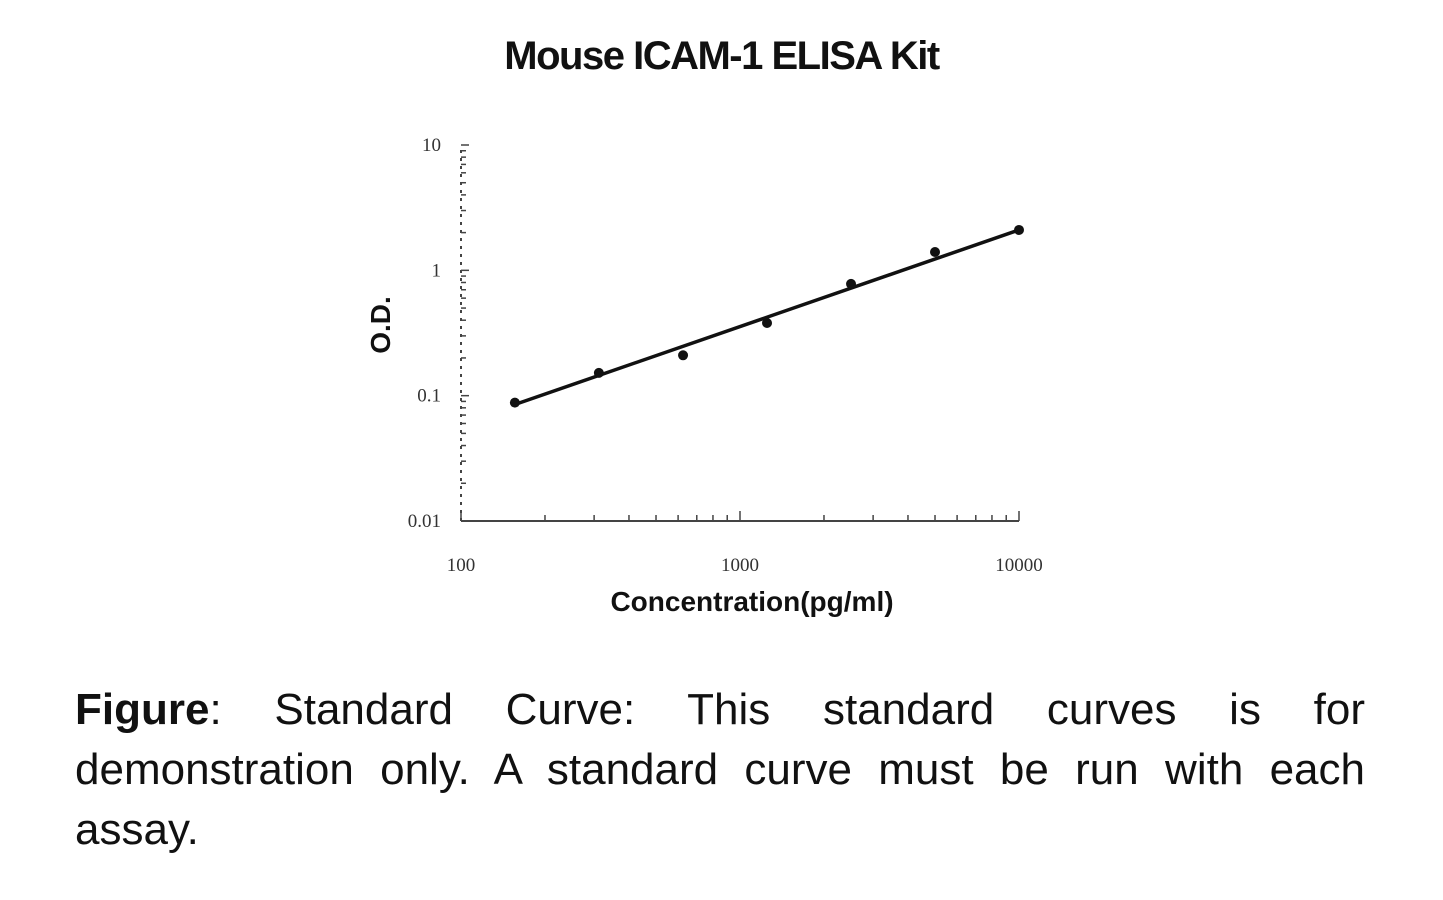  I want to click on fit-line-group, so click(767, 317).